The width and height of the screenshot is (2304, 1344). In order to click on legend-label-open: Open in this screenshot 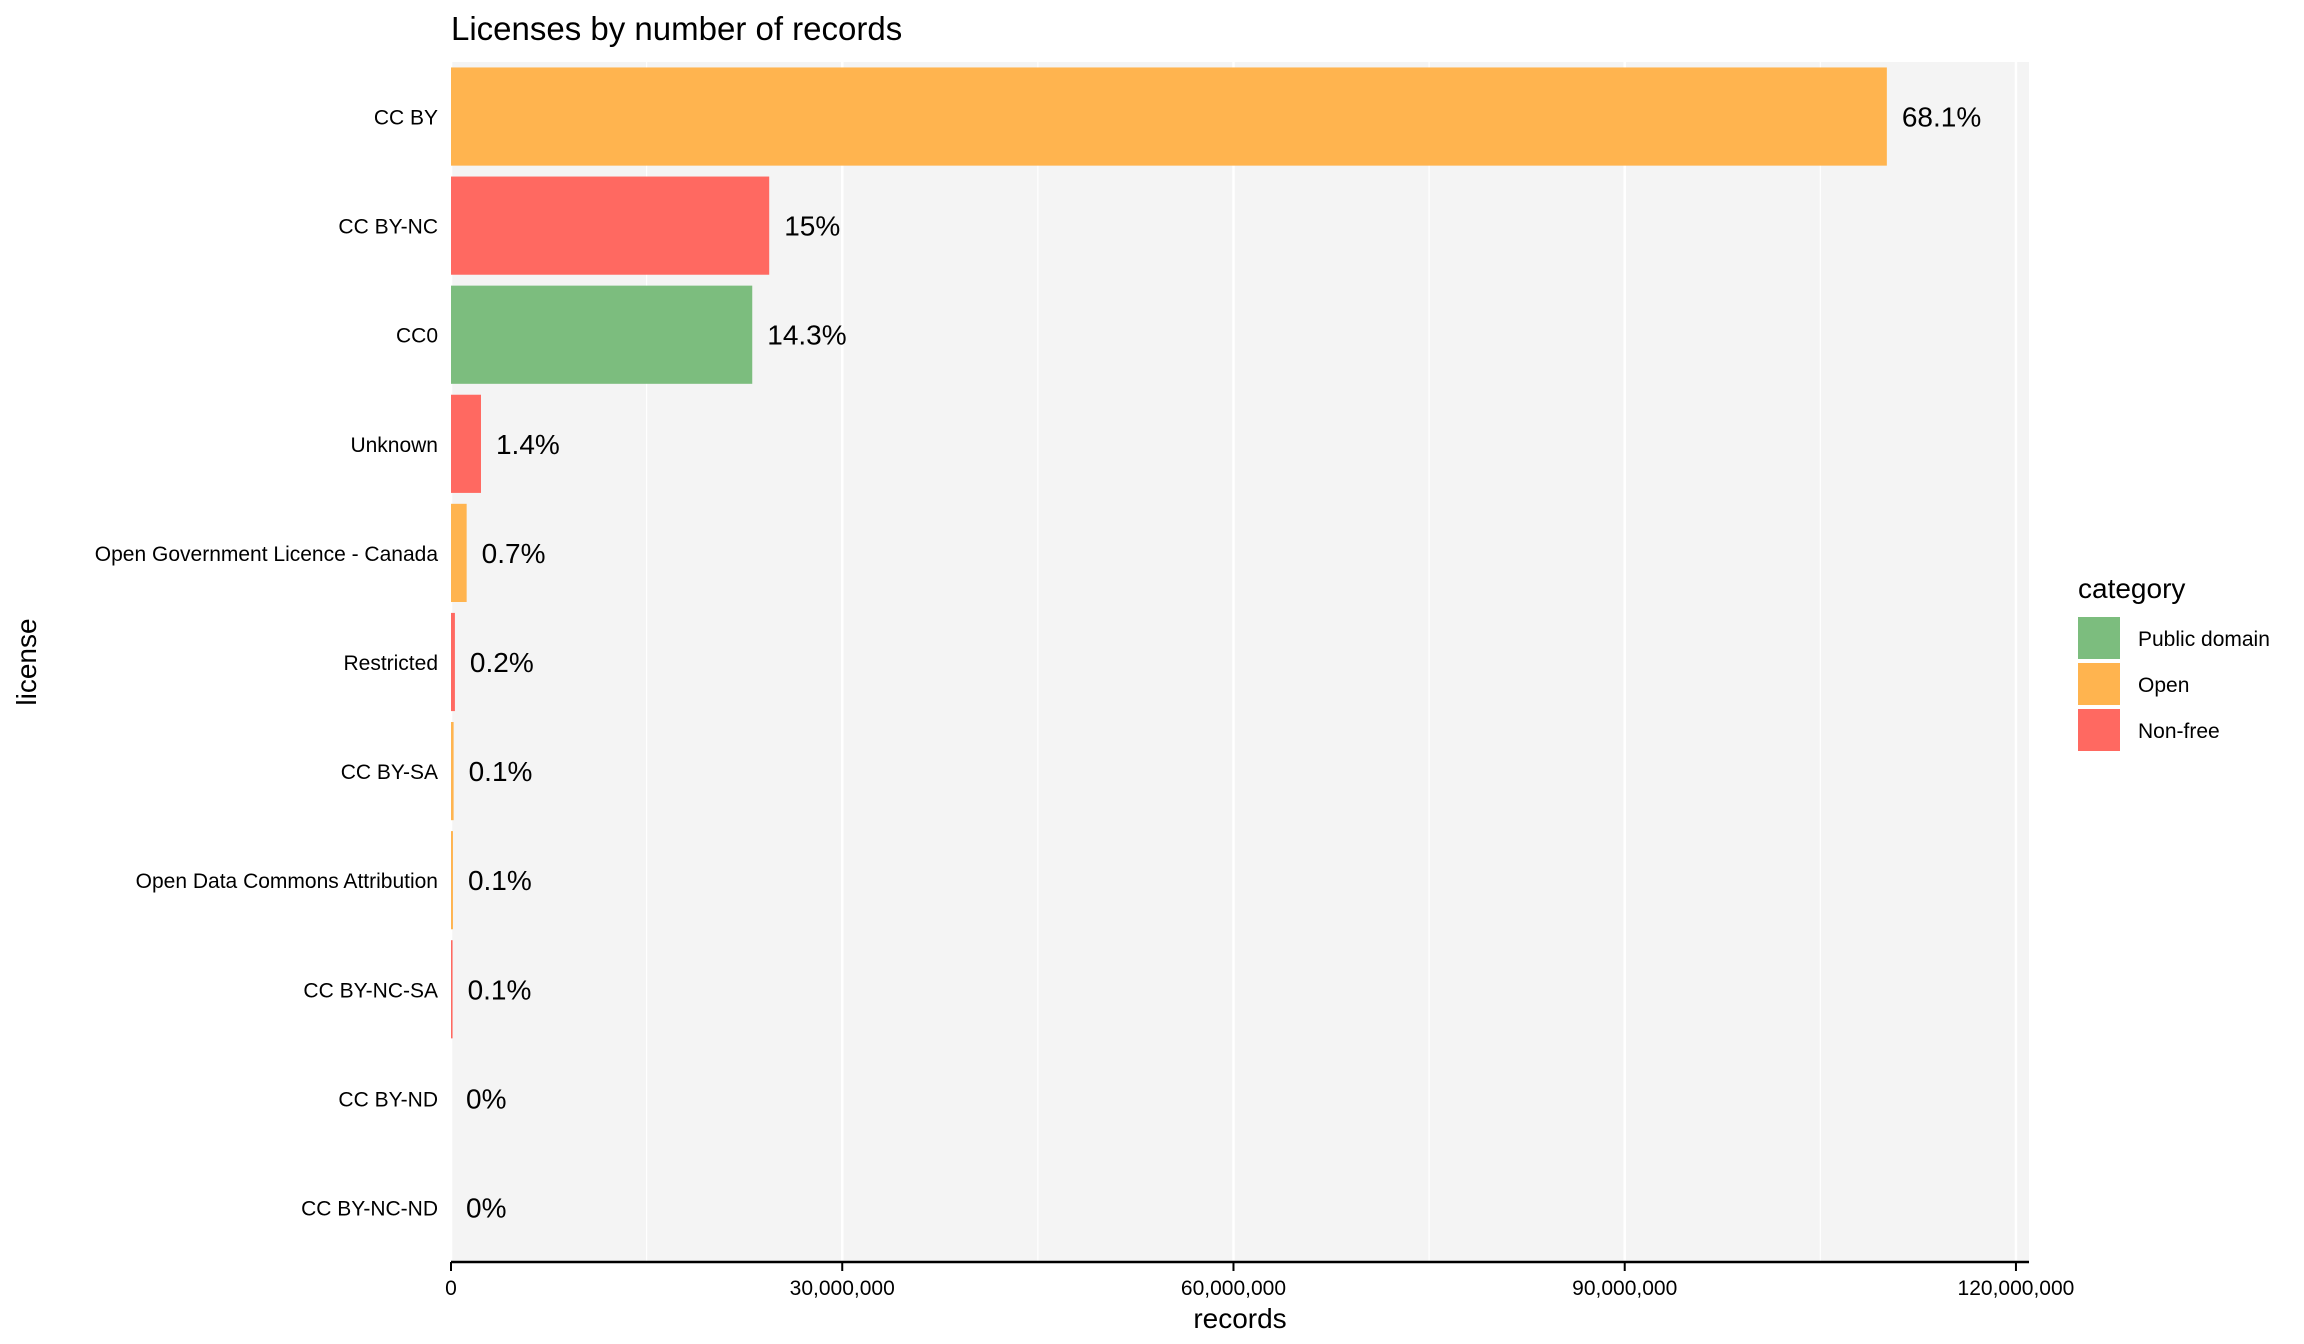, I will do `click(2163, 685)`.